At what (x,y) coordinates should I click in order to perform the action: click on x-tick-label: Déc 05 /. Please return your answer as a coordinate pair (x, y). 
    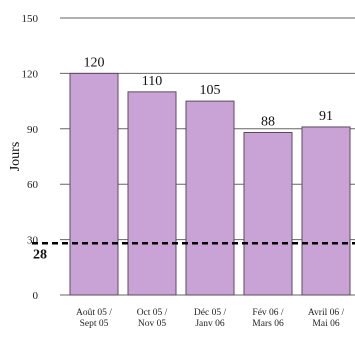
    Looking at the image, I should click on (210, 313).